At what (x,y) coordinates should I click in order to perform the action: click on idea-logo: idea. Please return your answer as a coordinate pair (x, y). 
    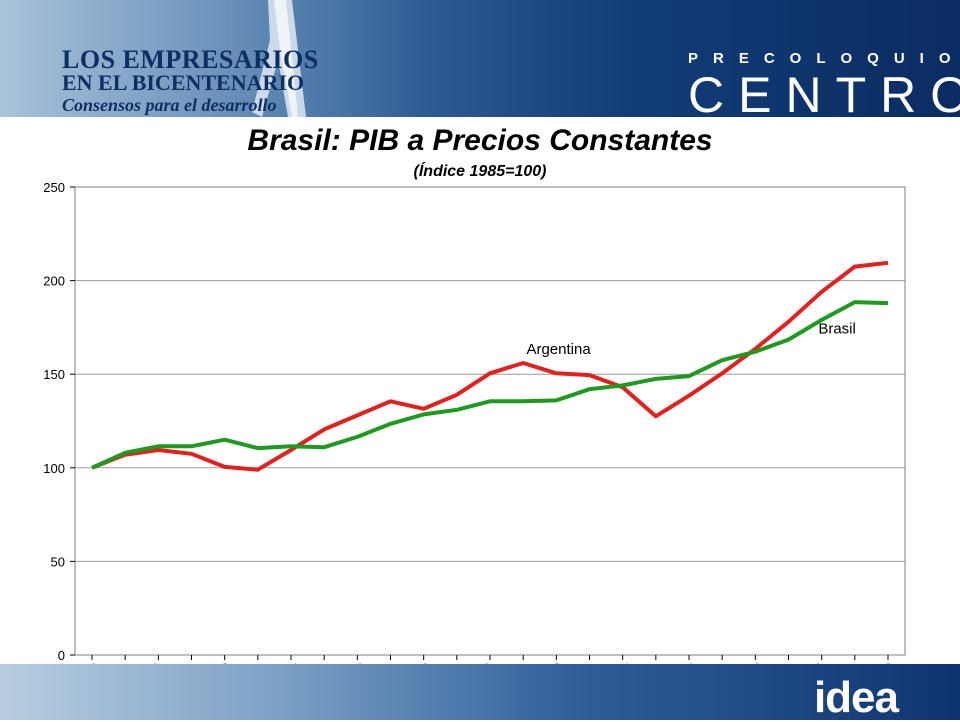
    Looking at the image, I should click on (856, 697).